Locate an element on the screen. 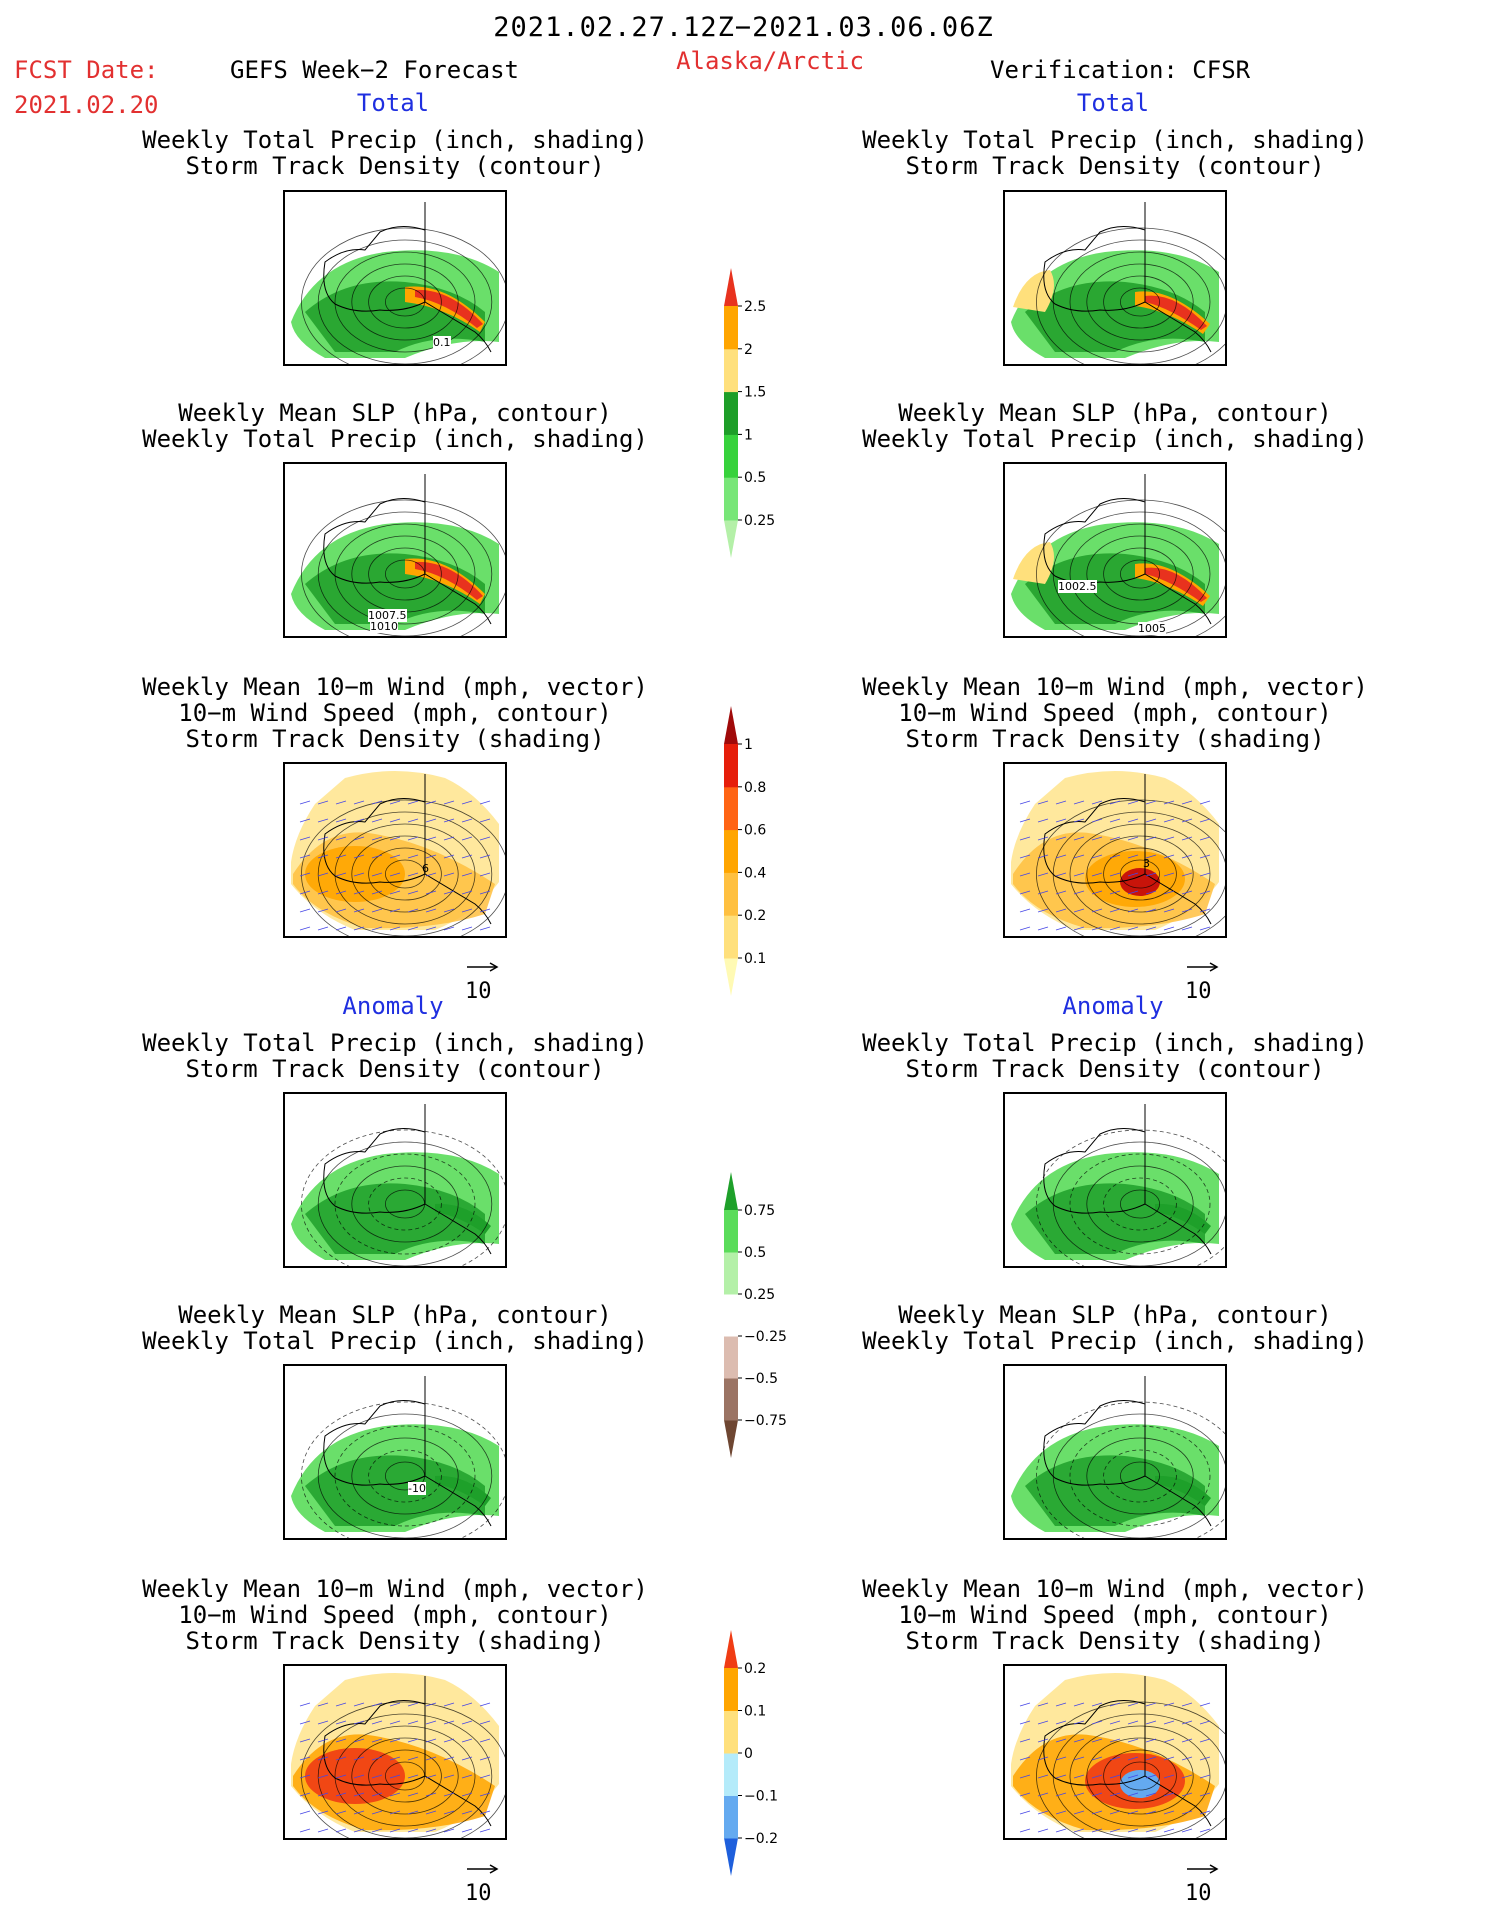 The width and height of the screenshot is (1487, 1925). precip-shading is located at coordinates (1183, 1218).